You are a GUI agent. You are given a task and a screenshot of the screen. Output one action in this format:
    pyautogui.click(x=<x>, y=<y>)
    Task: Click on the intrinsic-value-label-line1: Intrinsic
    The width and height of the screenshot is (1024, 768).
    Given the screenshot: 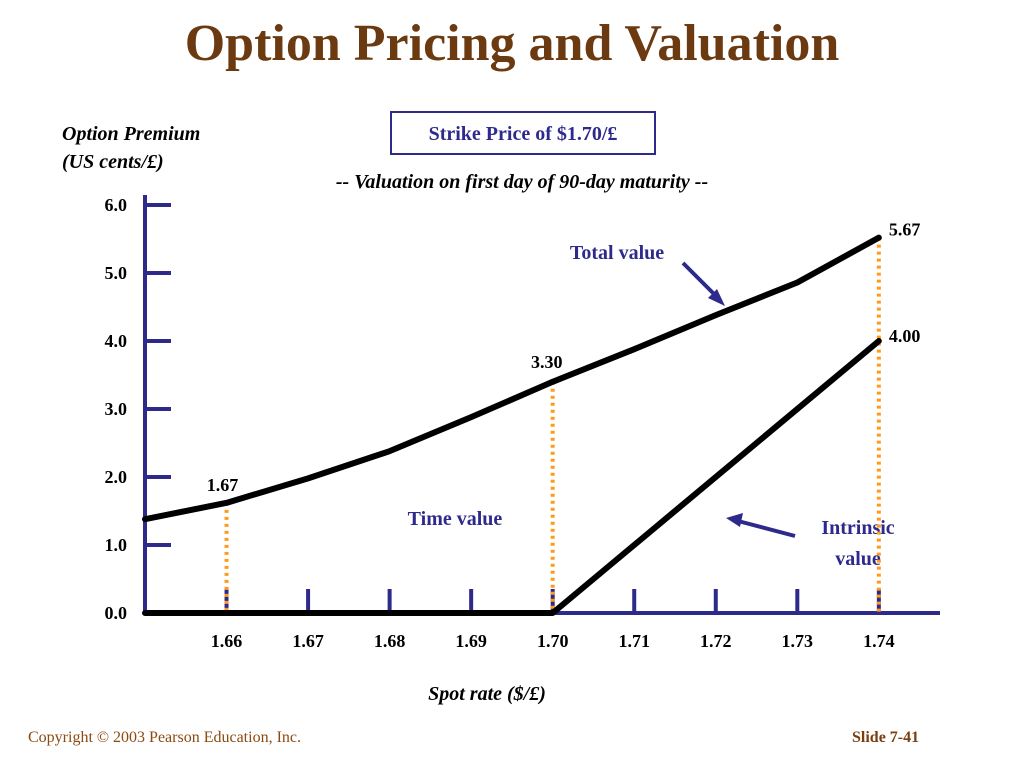 What is the action you would take?
    pyautogui.click(x=857, y=528)
    